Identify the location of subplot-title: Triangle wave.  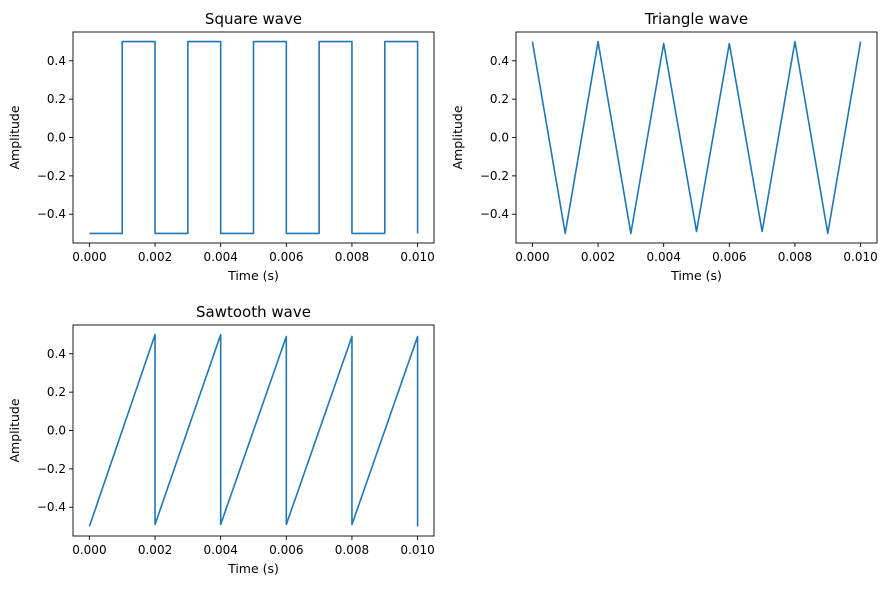
(696, 19).